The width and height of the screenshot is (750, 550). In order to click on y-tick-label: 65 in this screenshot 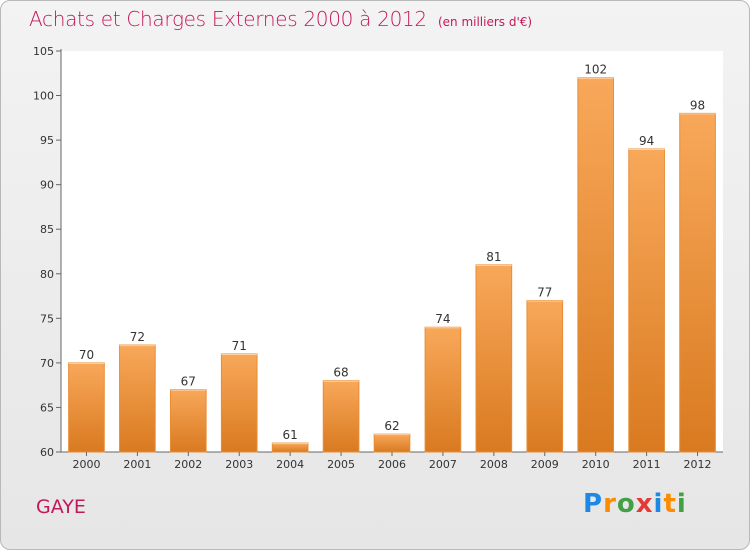, I will do `click(47, 407)`.